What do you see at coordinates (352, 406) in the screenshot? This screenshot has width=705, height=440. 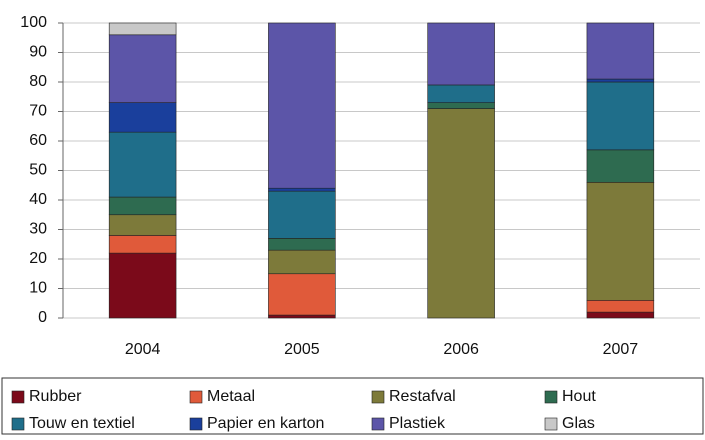 I see `legend-box` at bounding box center [352, 406].